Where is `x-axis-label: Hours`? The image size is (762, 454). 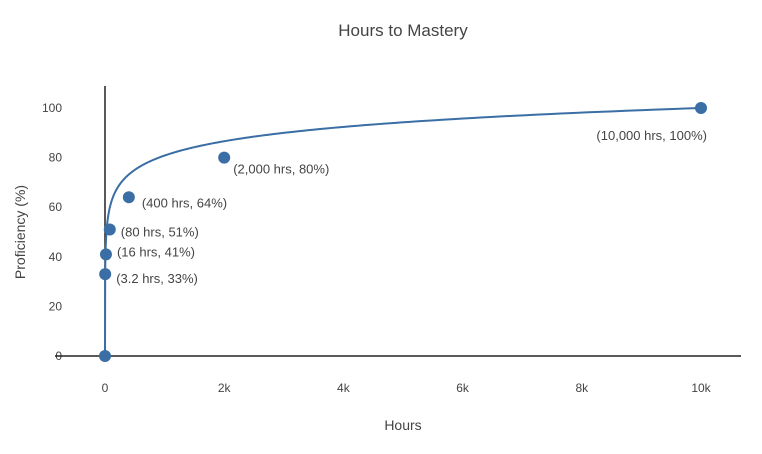
x-axis-label: Hours is located at coordinates (402, 425).